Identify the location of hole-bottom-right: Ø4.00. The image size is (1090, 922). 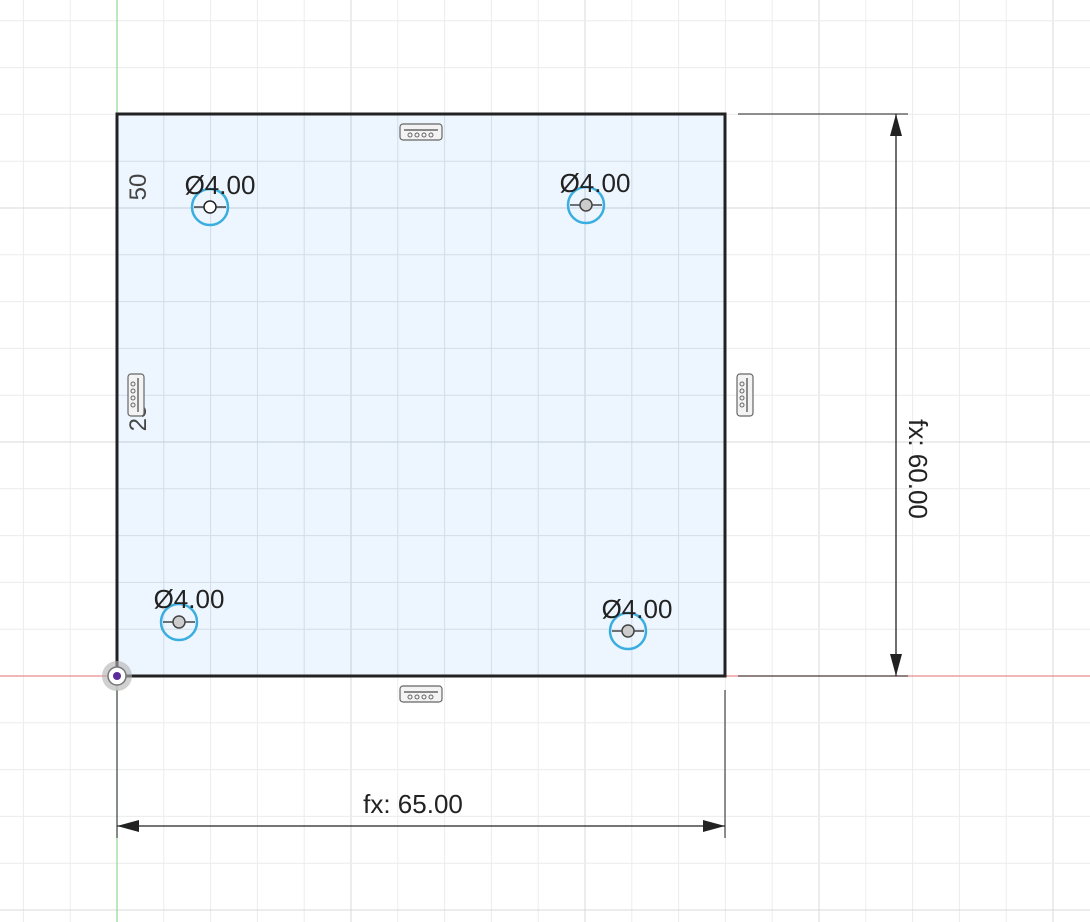
(637, 622).